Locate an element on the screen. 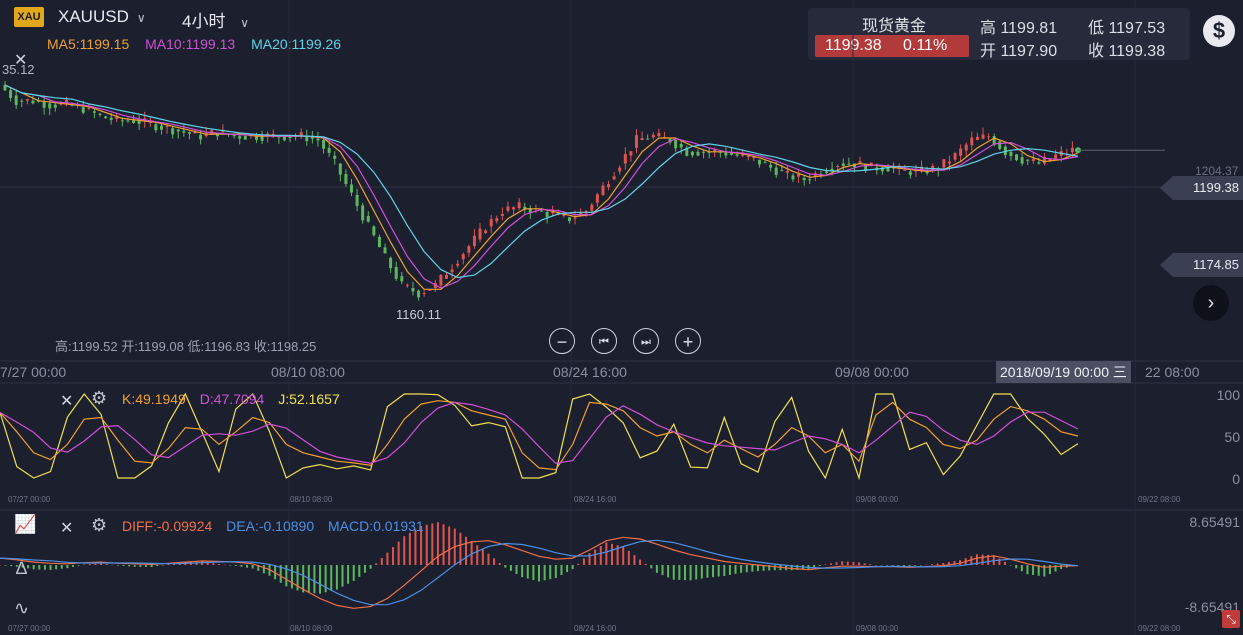 This screenshot has width=1243, height=635. macd-date-label: 08/24 16:00 is located at coordinates (595, 628).